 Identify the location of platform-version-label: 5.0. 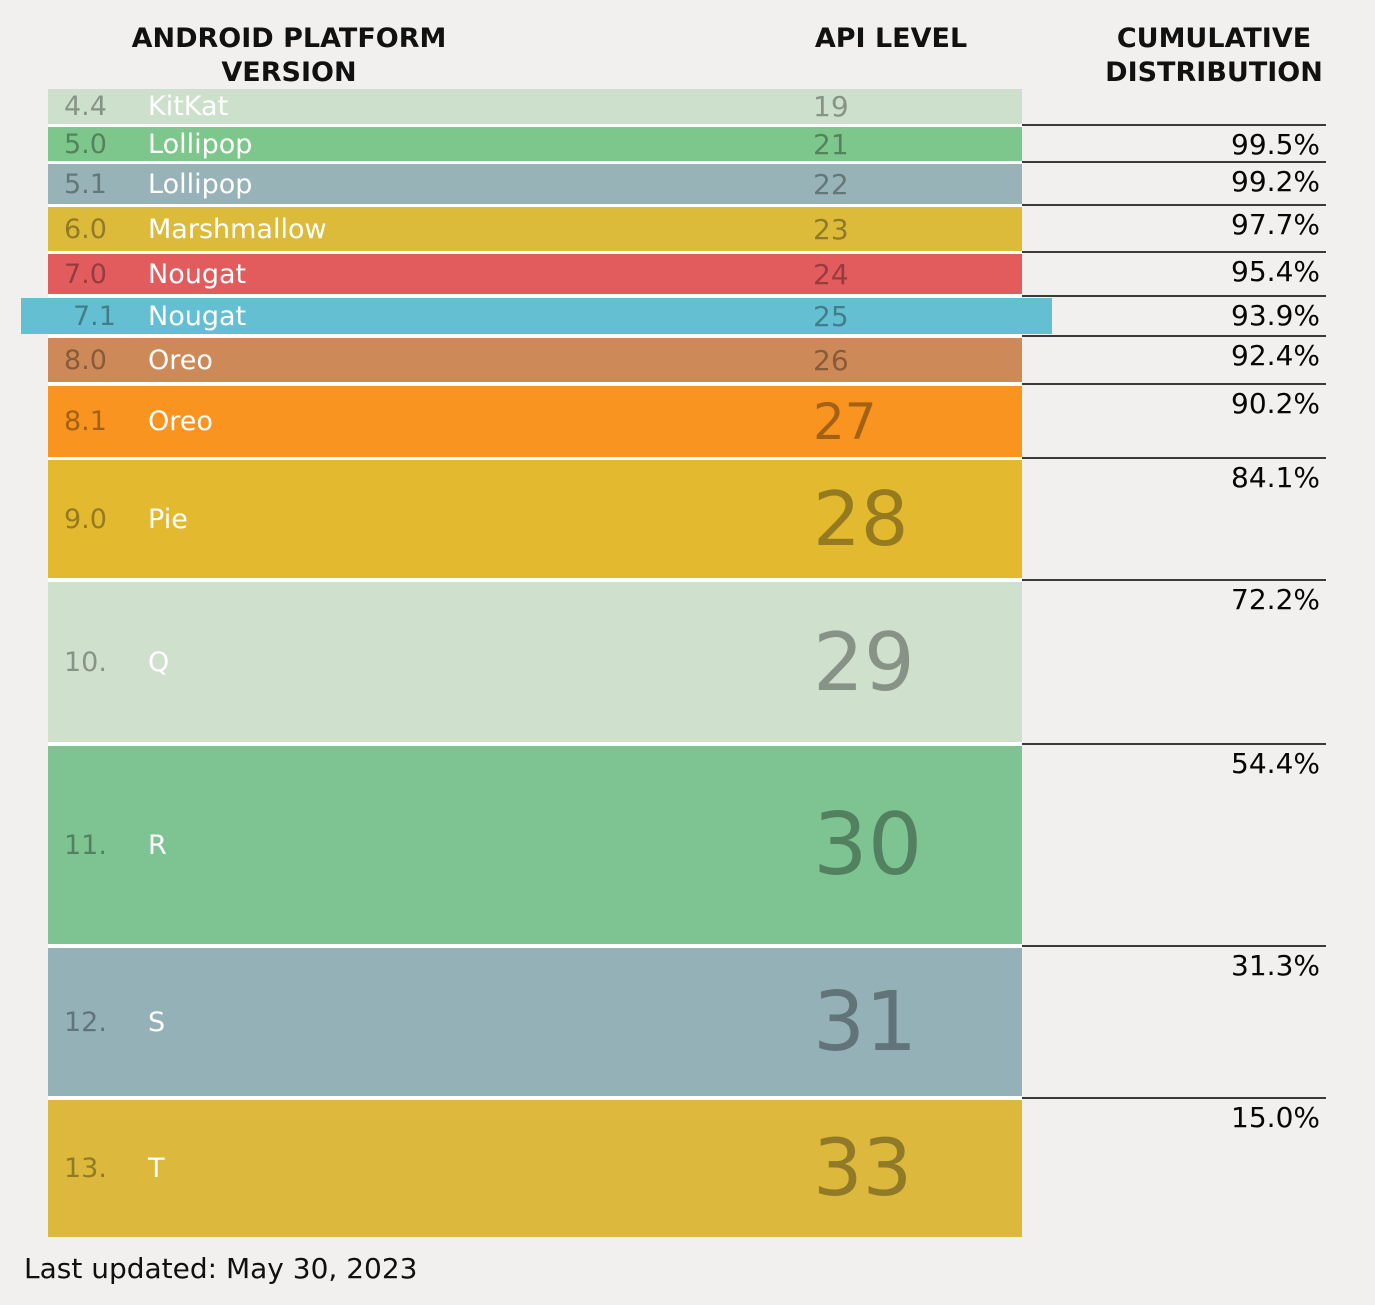
(85, 144).